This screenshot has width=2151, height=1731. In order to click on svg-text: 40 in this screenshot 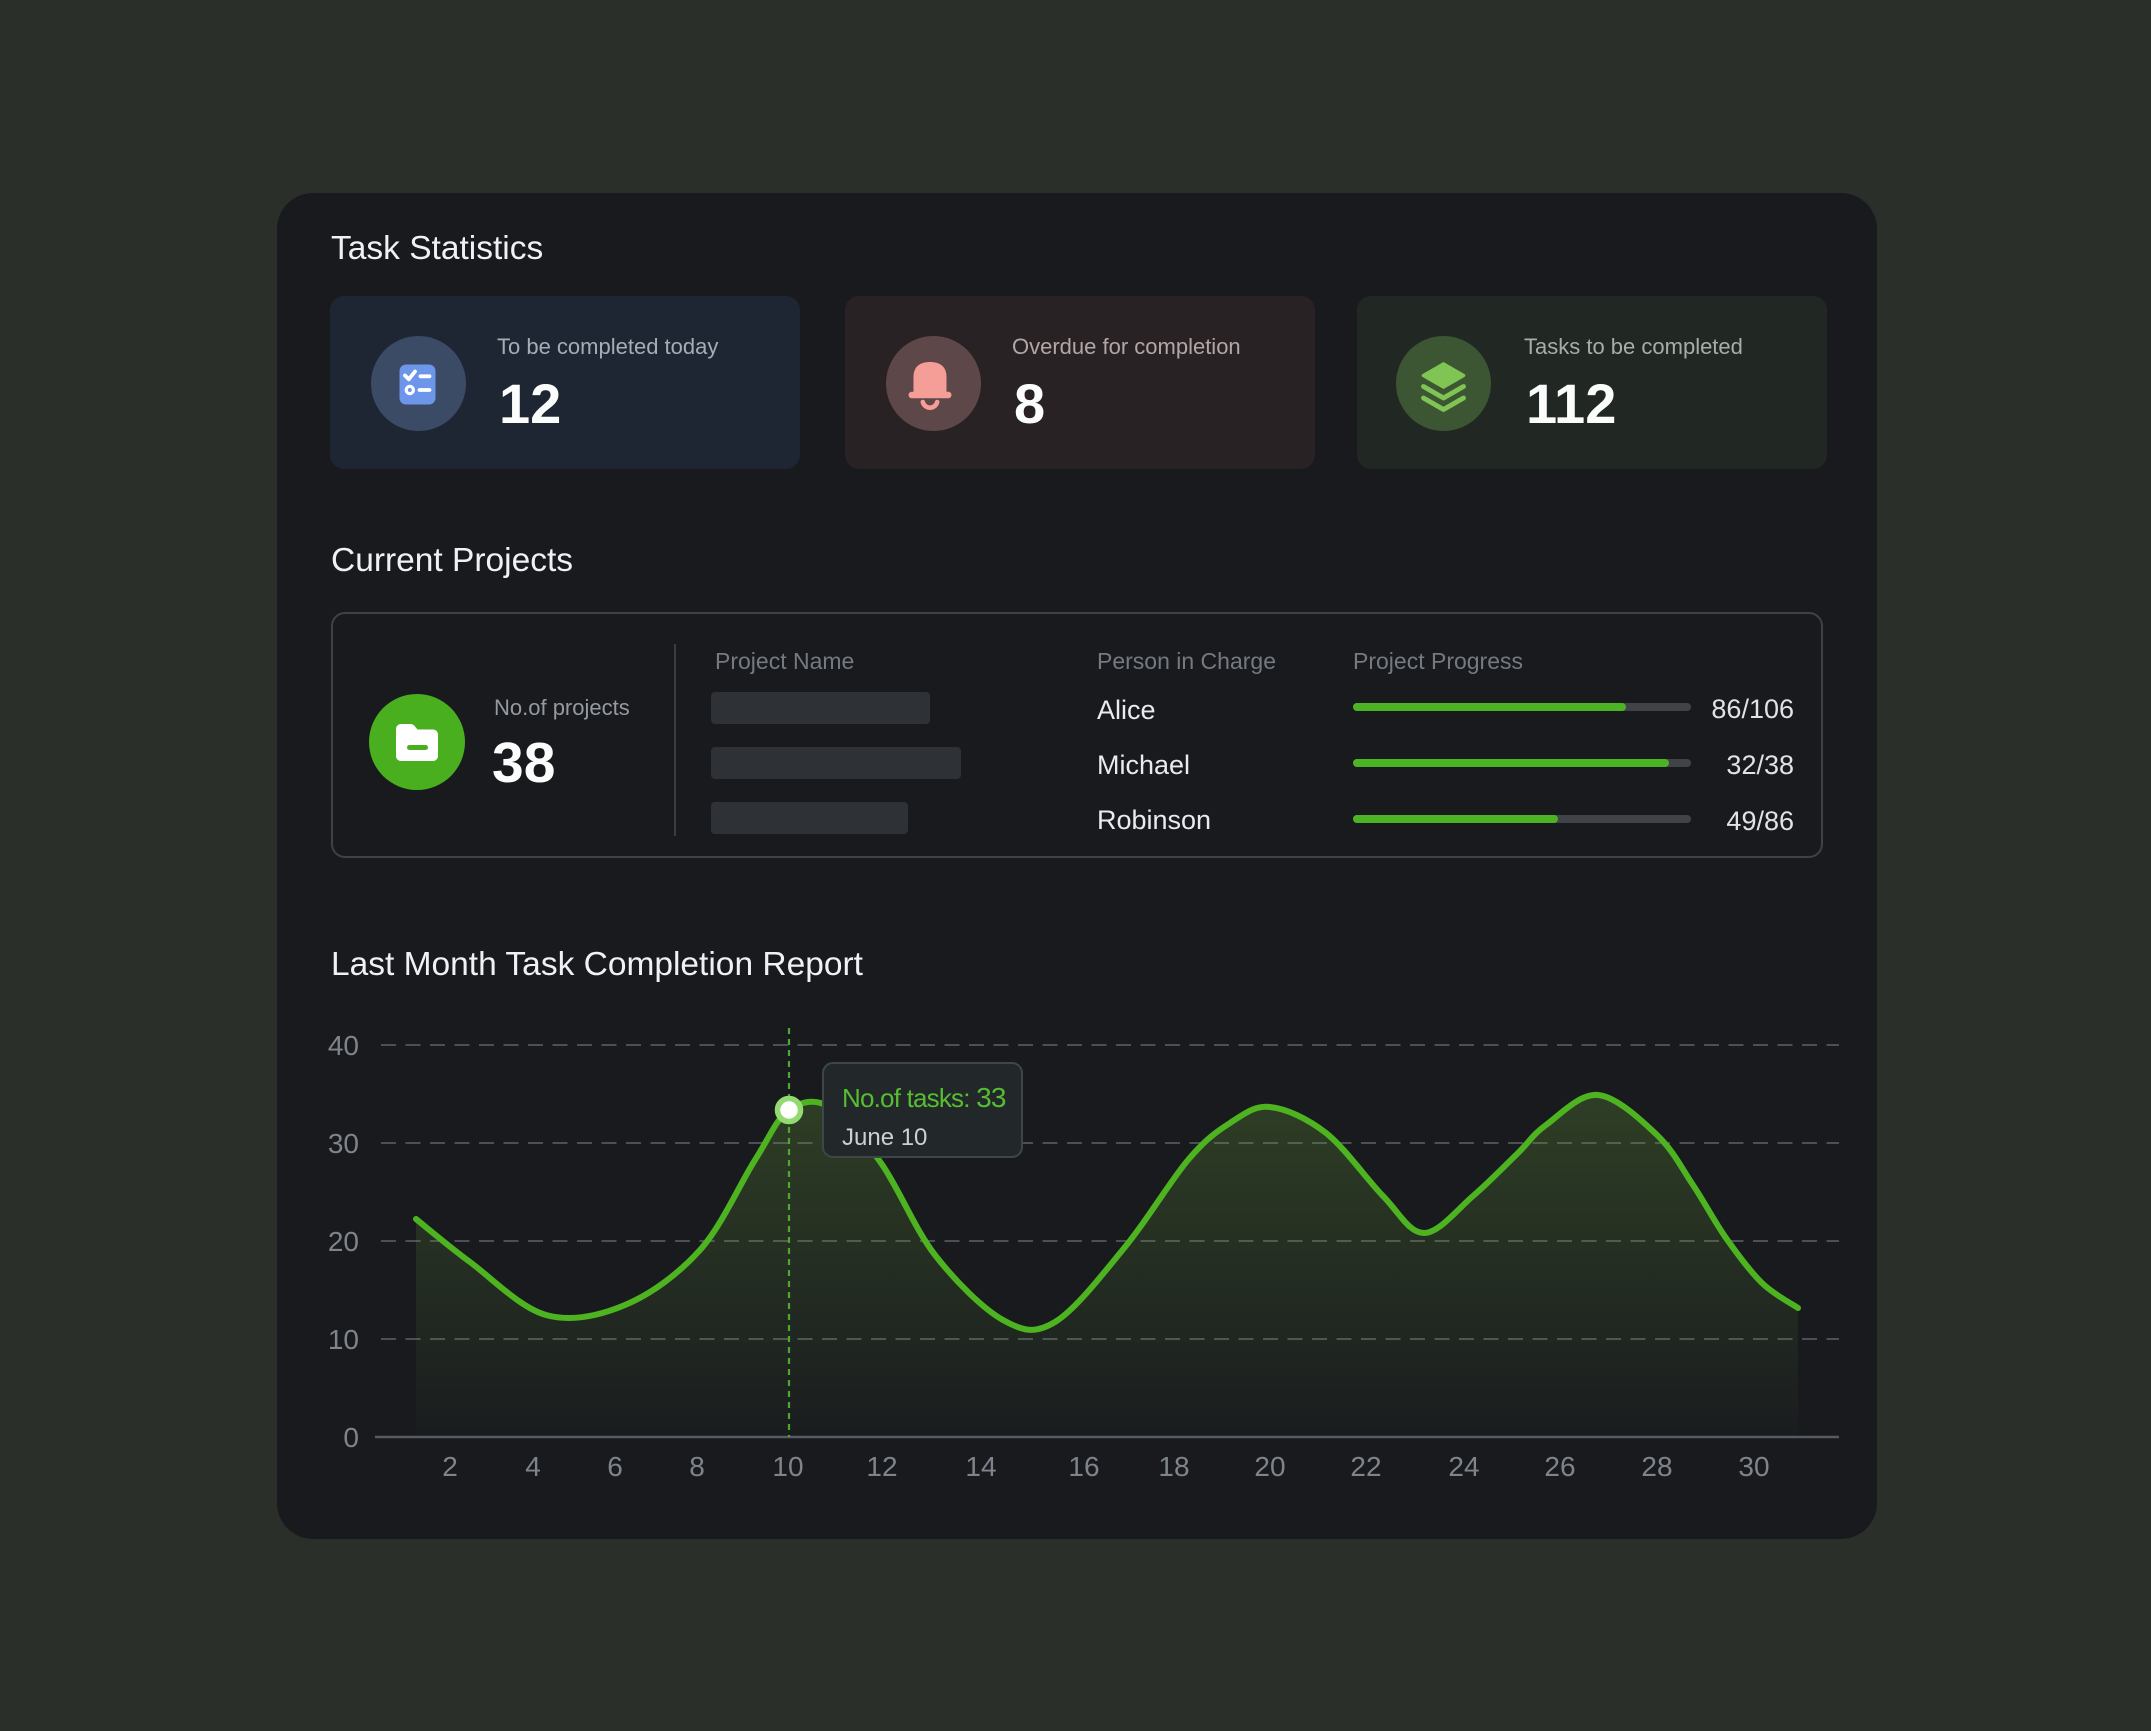, I will do `click(343, 1045)`.